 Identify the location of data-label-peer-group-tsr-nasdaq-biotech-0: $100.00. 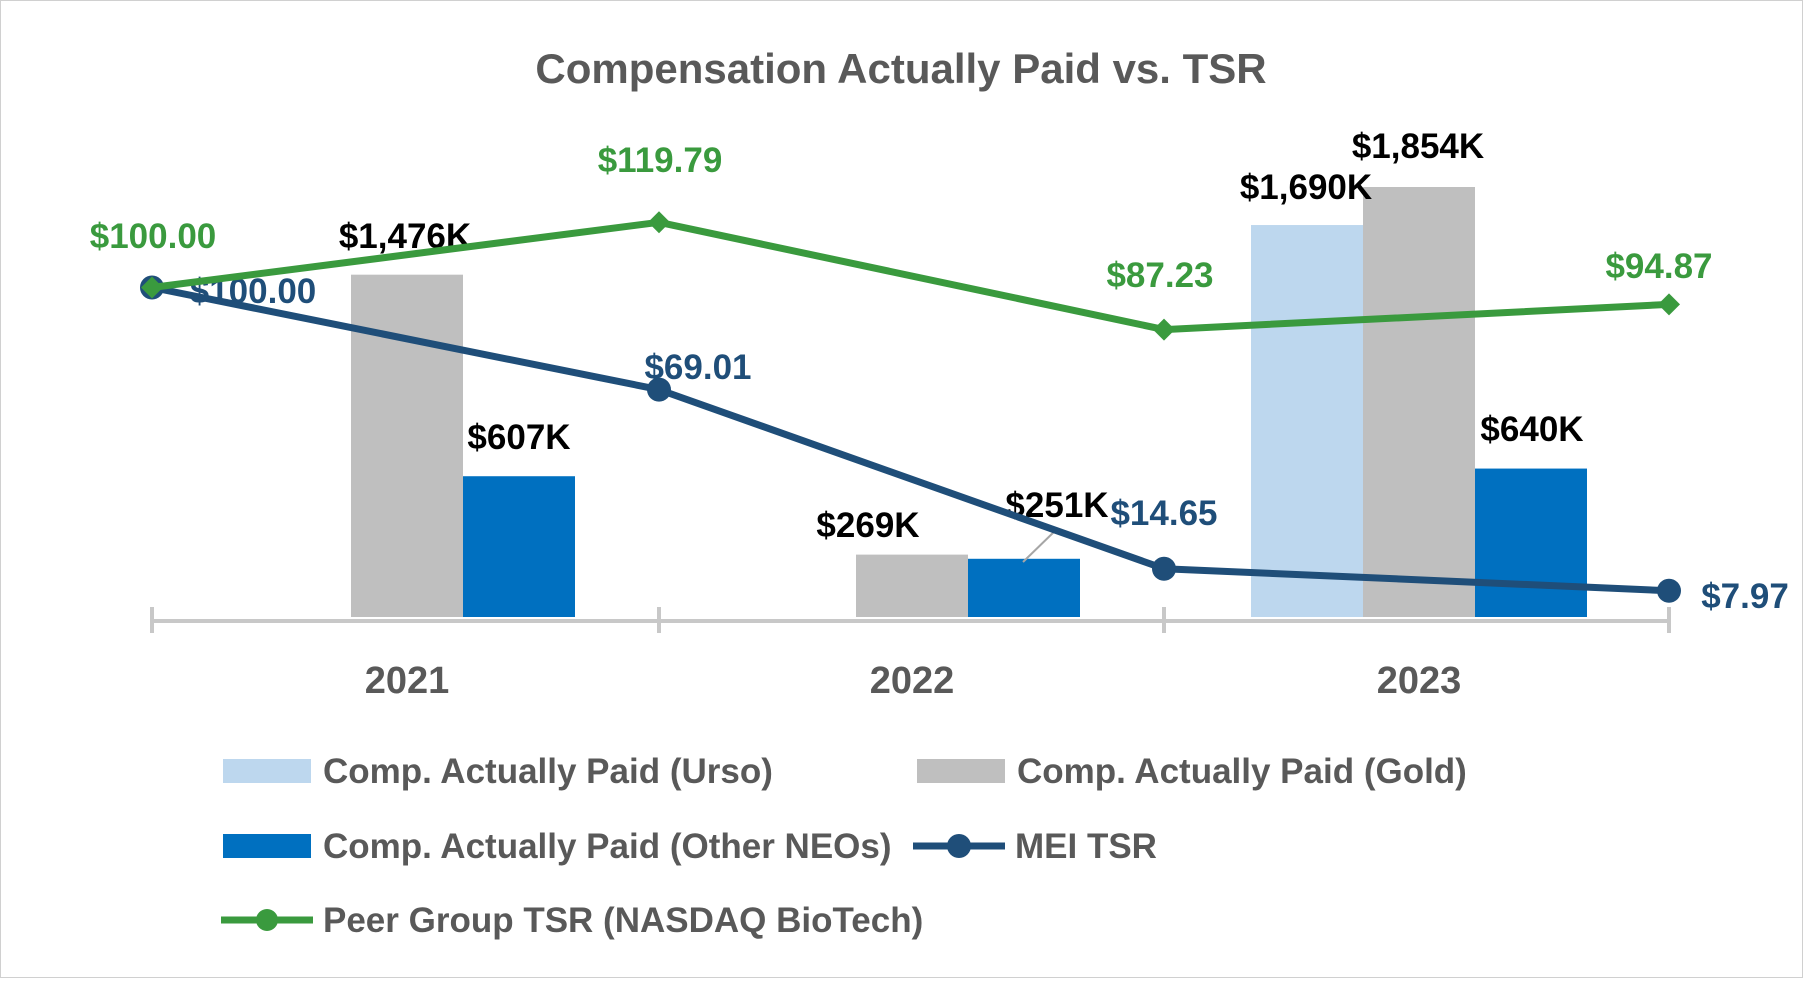
(153, 236).